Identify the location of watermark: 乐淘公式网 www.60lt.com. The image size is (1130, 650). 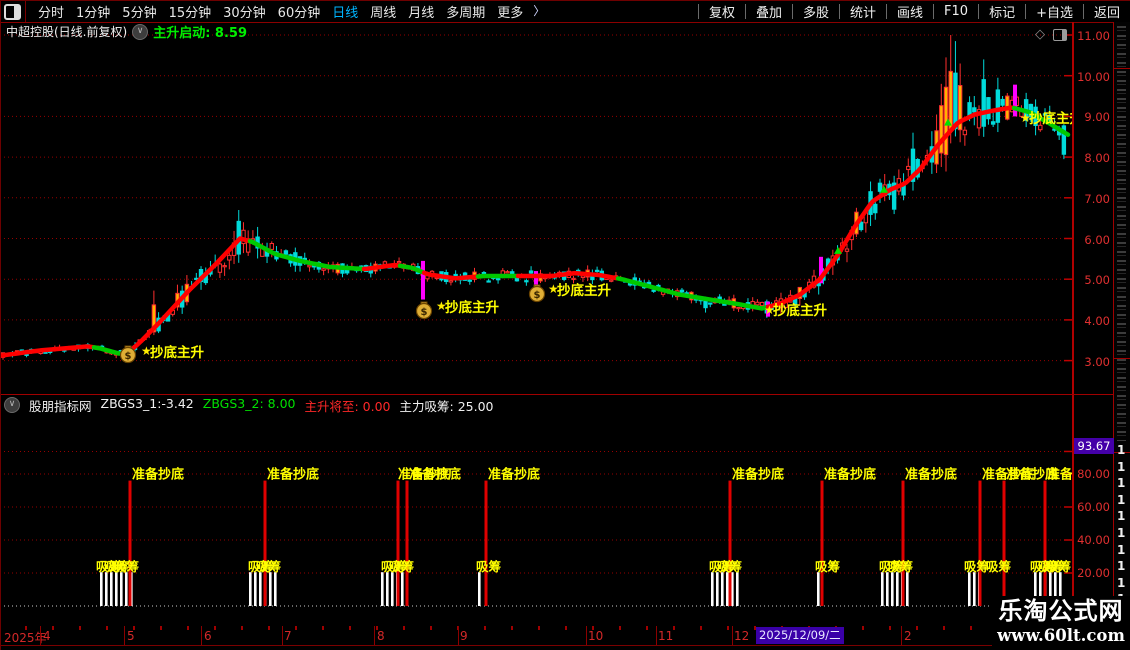
(1061, 623).